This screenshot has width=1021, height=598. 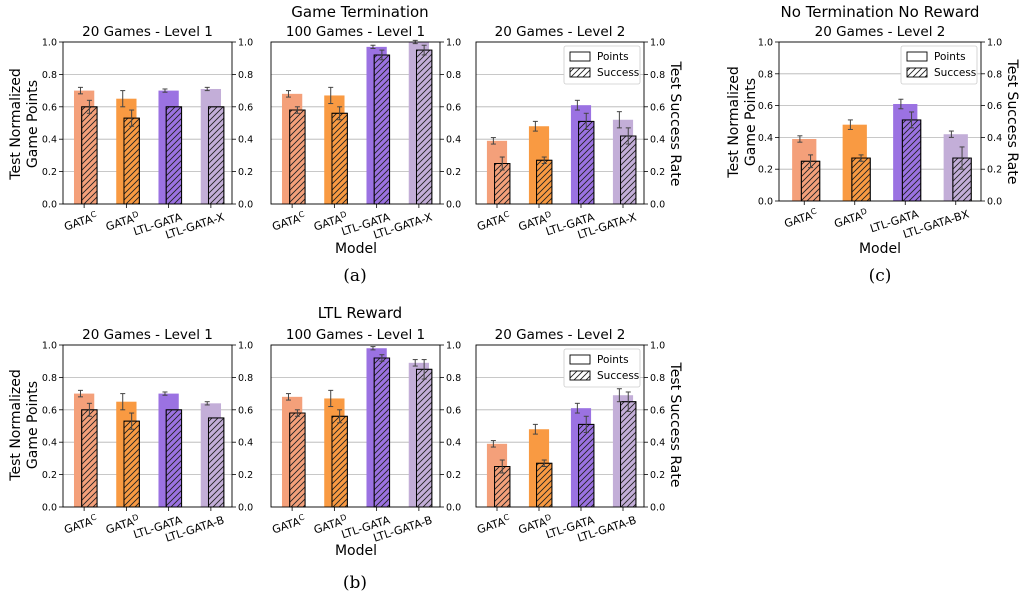 What do you see at coordinates (33, 124) in the screenshot?
I see `panel-a-ylabel-left-2: Game Points` at bounding box center [33, 124].